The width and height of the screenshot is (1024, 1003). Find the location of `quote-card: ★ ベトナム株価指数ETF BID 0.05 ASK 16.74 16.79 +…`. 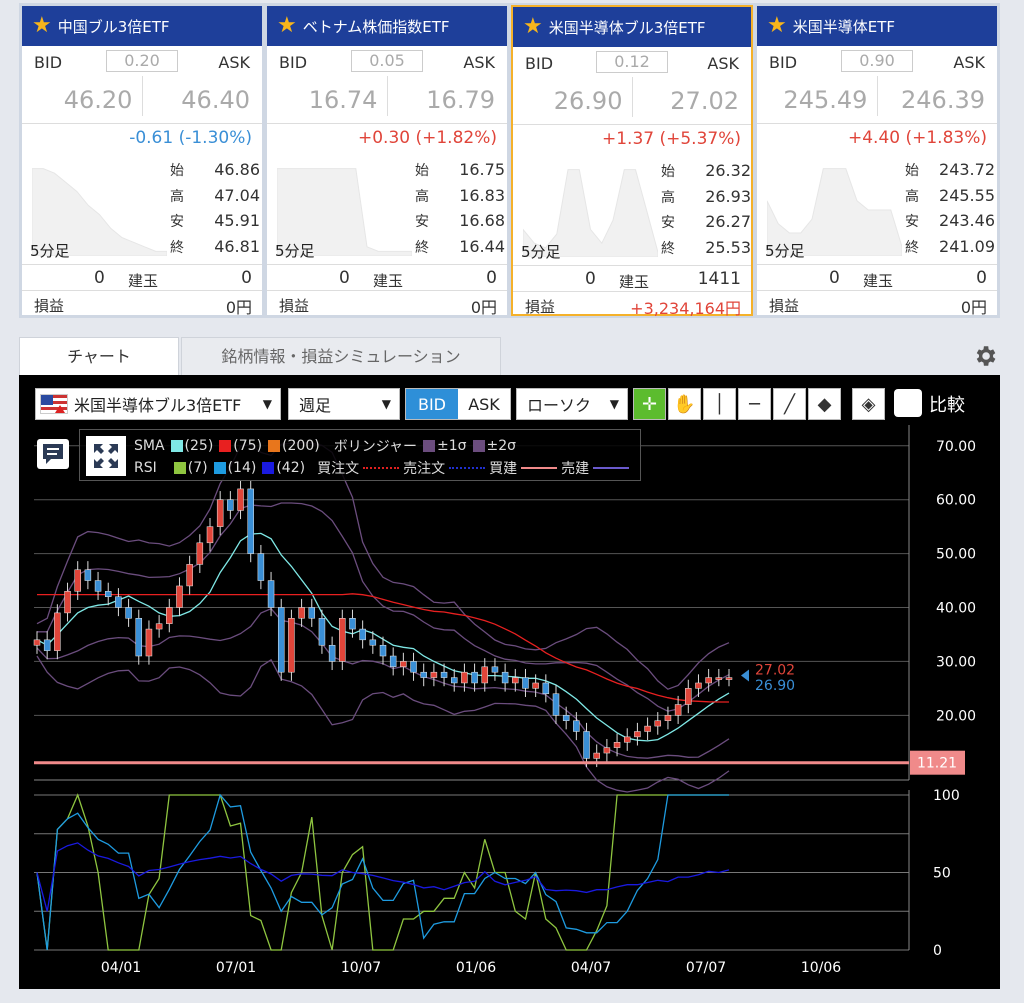

quote-card: ★ ベトナム株価指数ETF BID 0.05 ASK 16.74 16.79 +… is located at coordinates (387, 161).